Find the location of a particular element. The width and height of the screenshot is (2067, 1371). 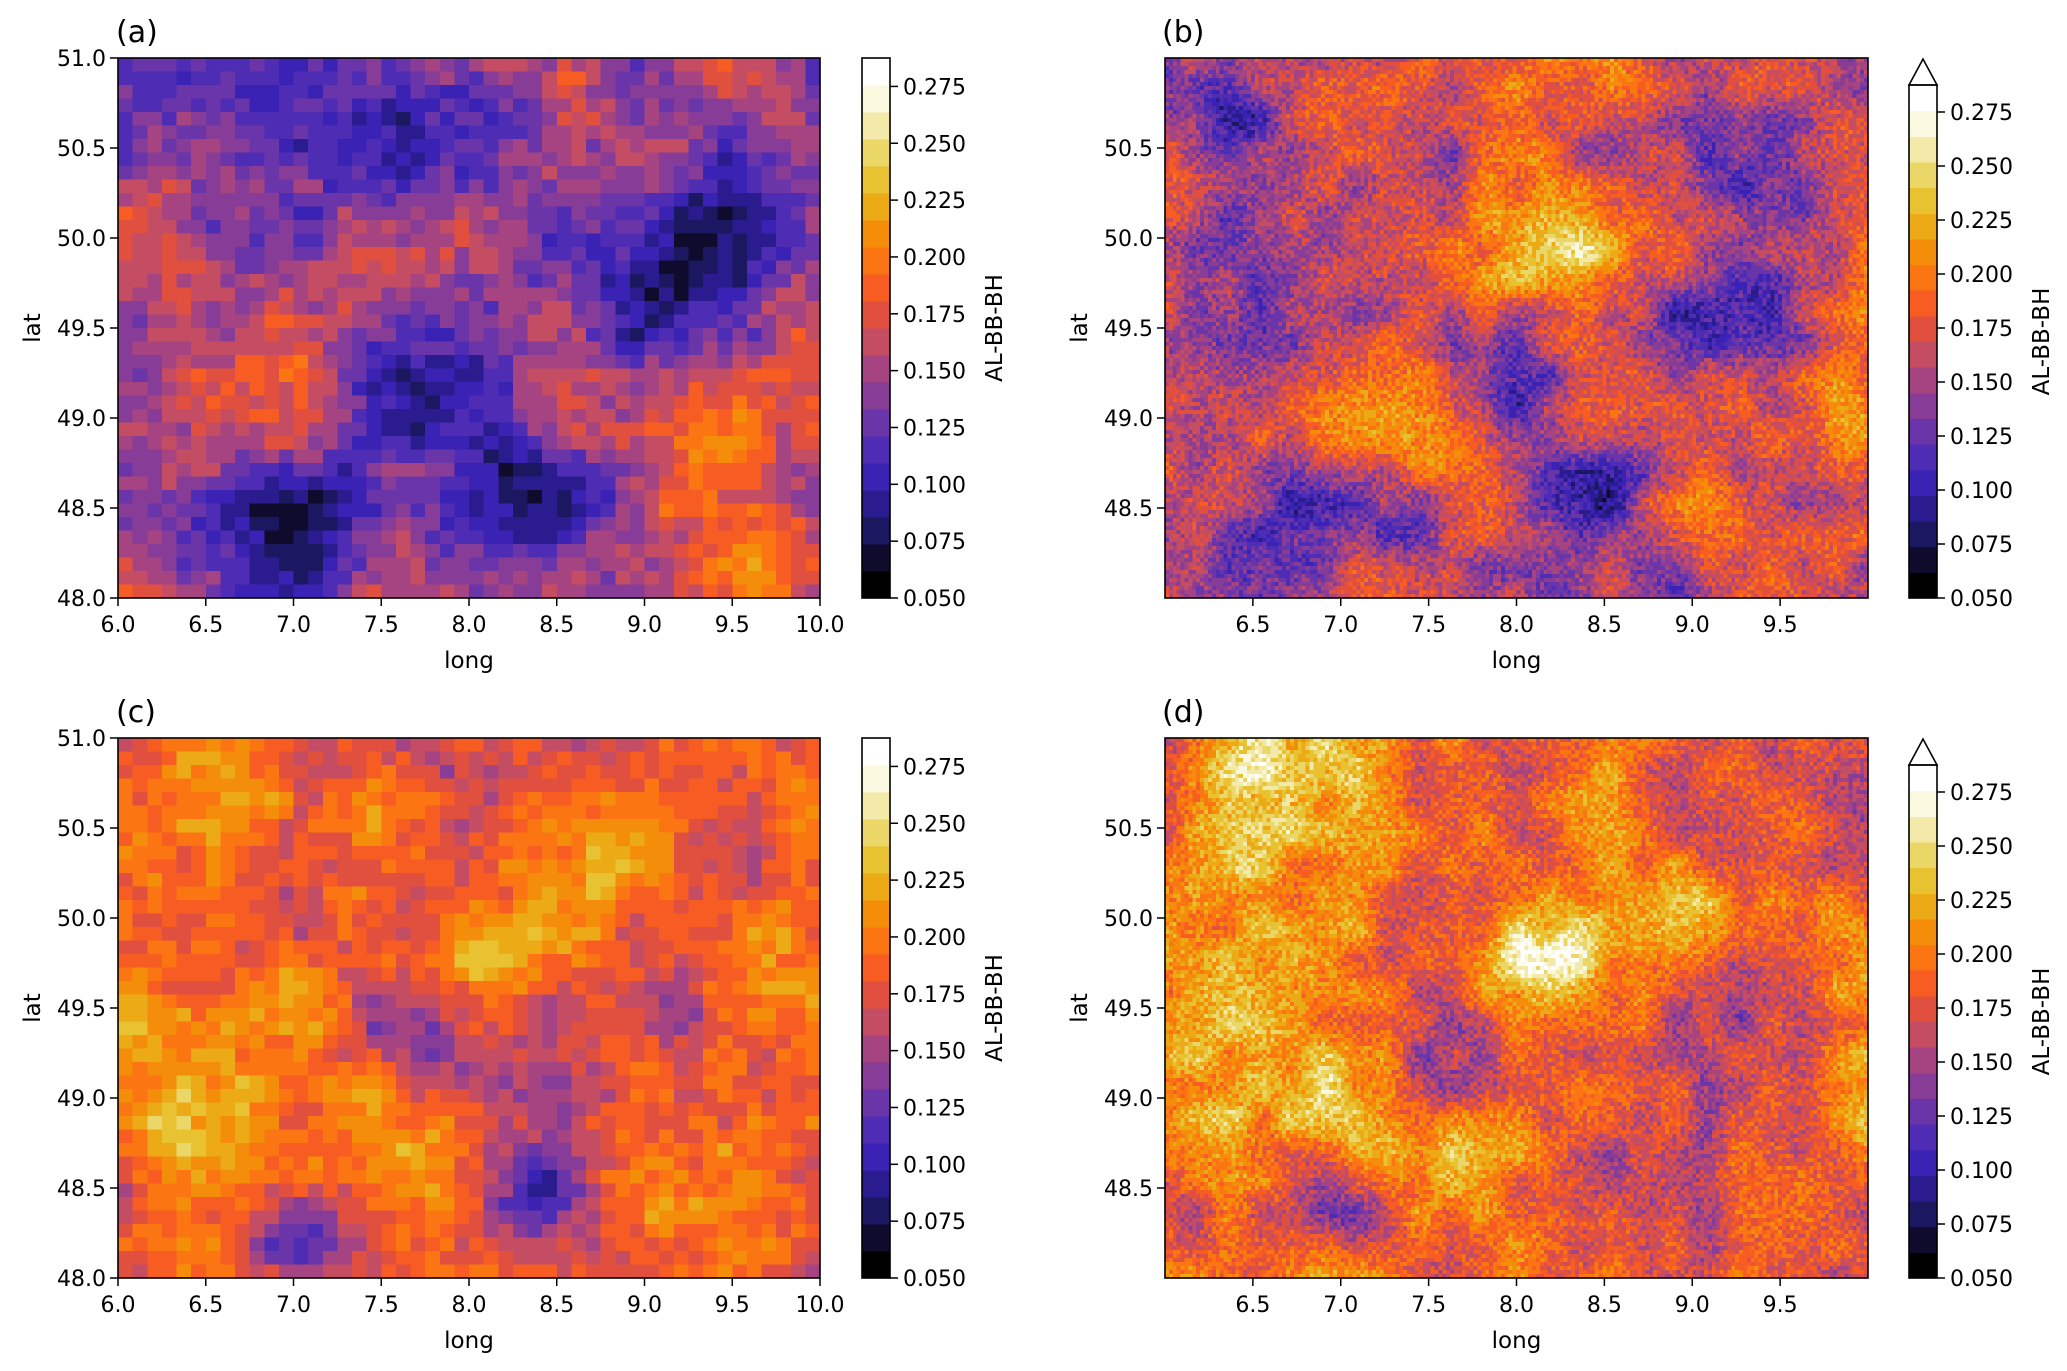

colorbar-tick-label: 0.175 is located at coordinates (934, 995).